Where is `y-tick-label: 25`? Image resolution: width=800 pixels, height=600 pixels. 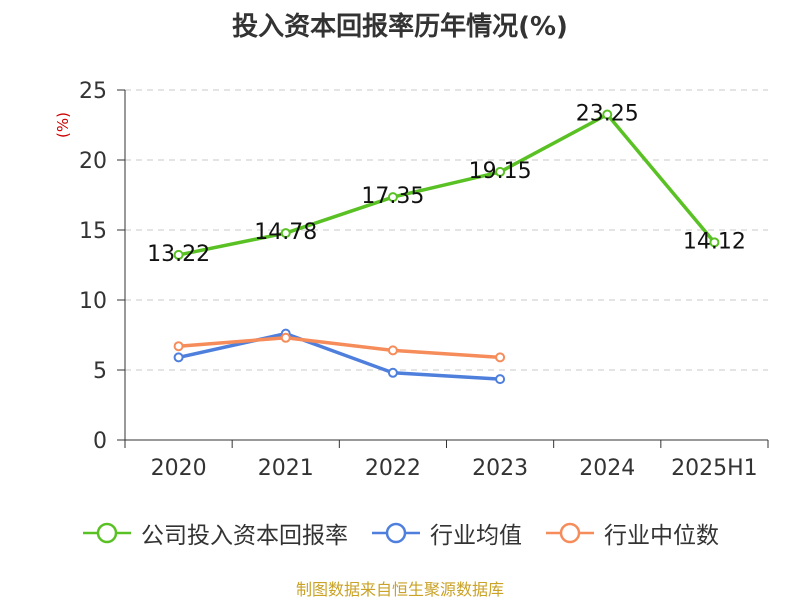
y-tick-label: 25 is located at coordinates (93, 91).